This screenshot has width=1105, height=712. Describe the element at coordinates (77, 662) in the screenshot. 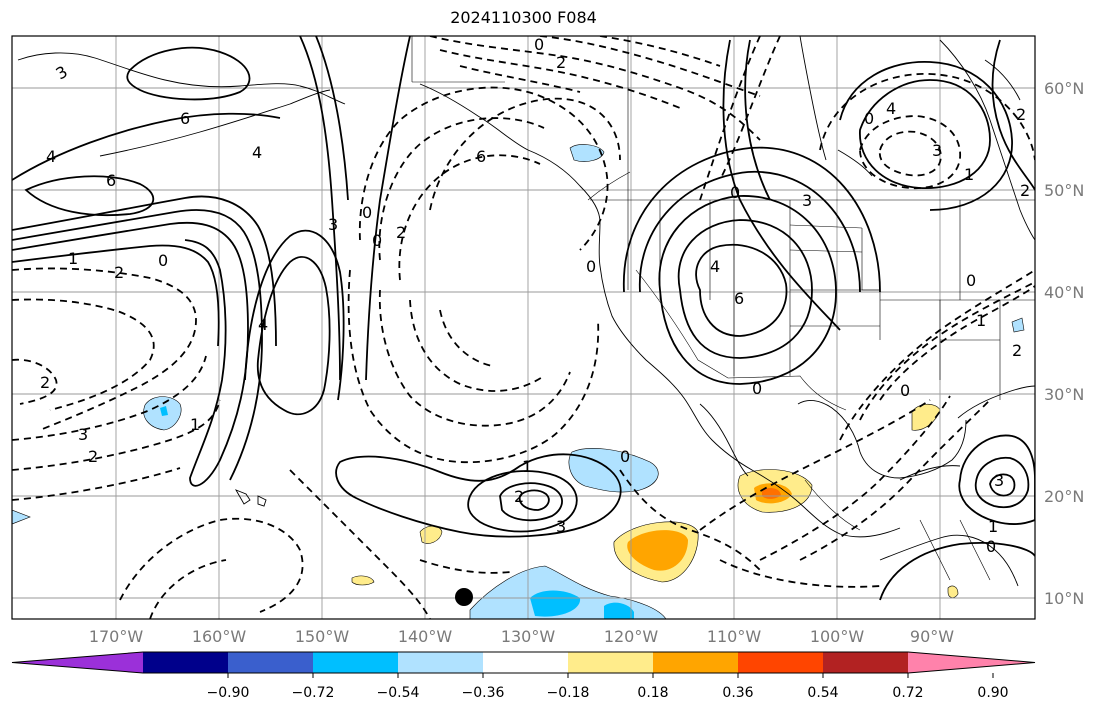

I see `colorbar-extend-min` at that location.